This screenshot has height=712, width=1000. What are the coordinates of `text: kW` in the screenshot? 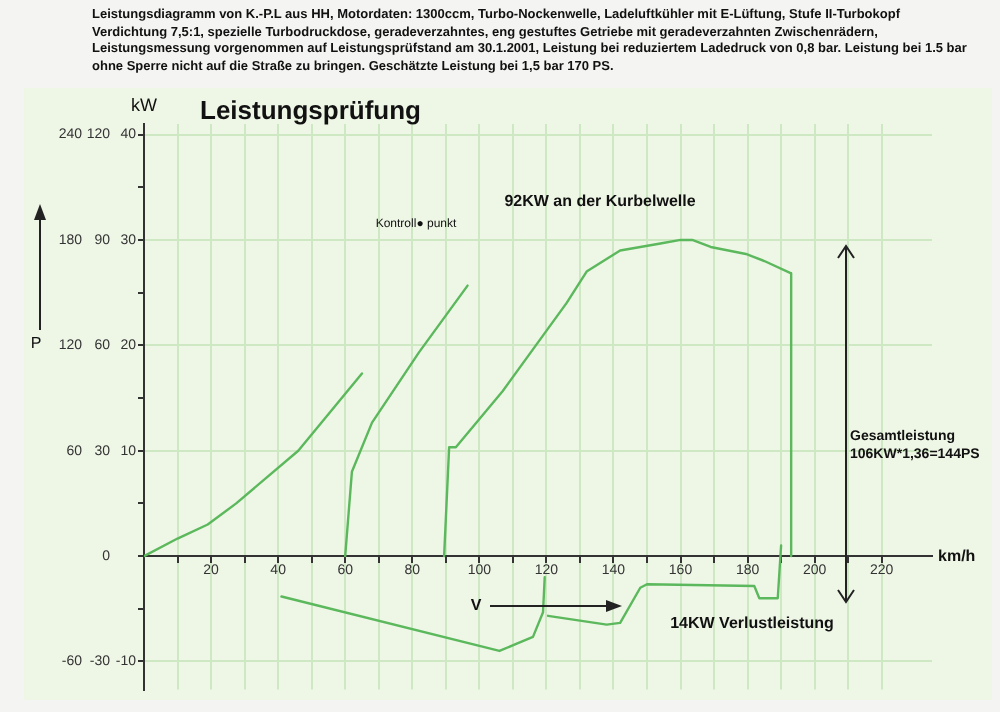 It's located at (144, 104).